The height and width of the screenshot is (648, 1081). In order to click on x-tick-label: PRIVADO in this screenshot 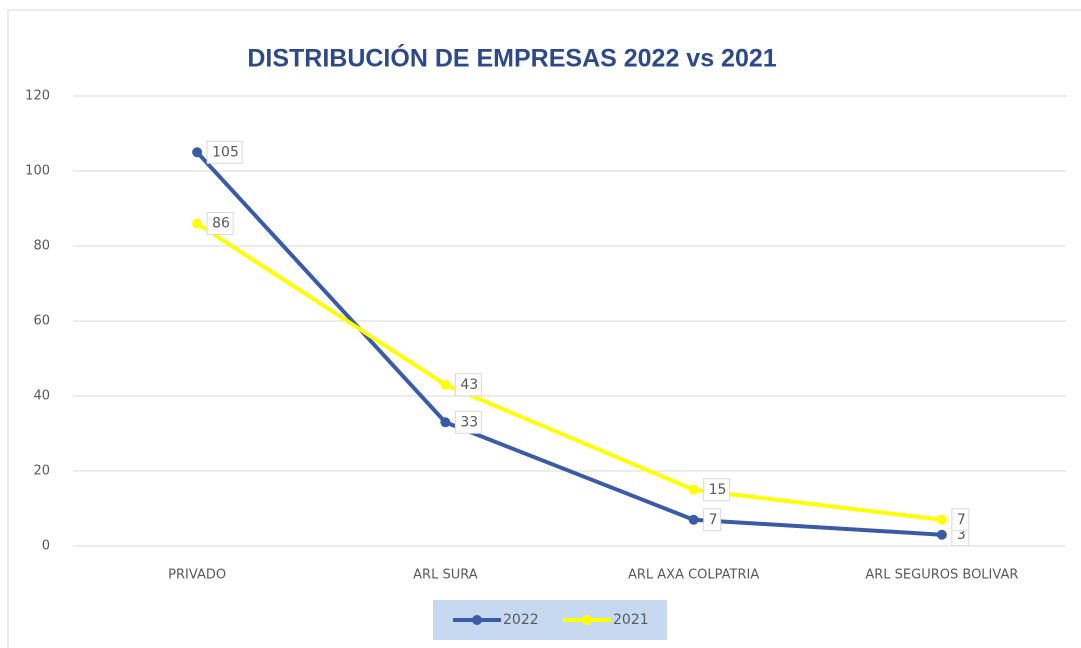, I will do `click(197, 575)`.